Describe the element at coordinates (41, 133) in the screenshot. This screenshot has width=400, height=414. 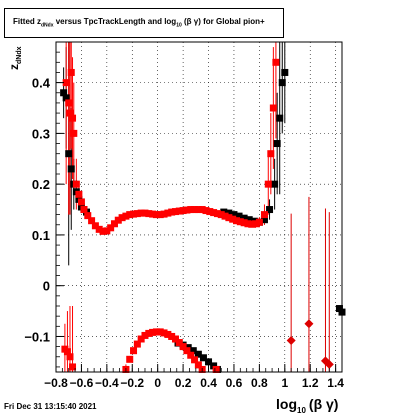
I see `y-tick-label: 0.3` at that location.